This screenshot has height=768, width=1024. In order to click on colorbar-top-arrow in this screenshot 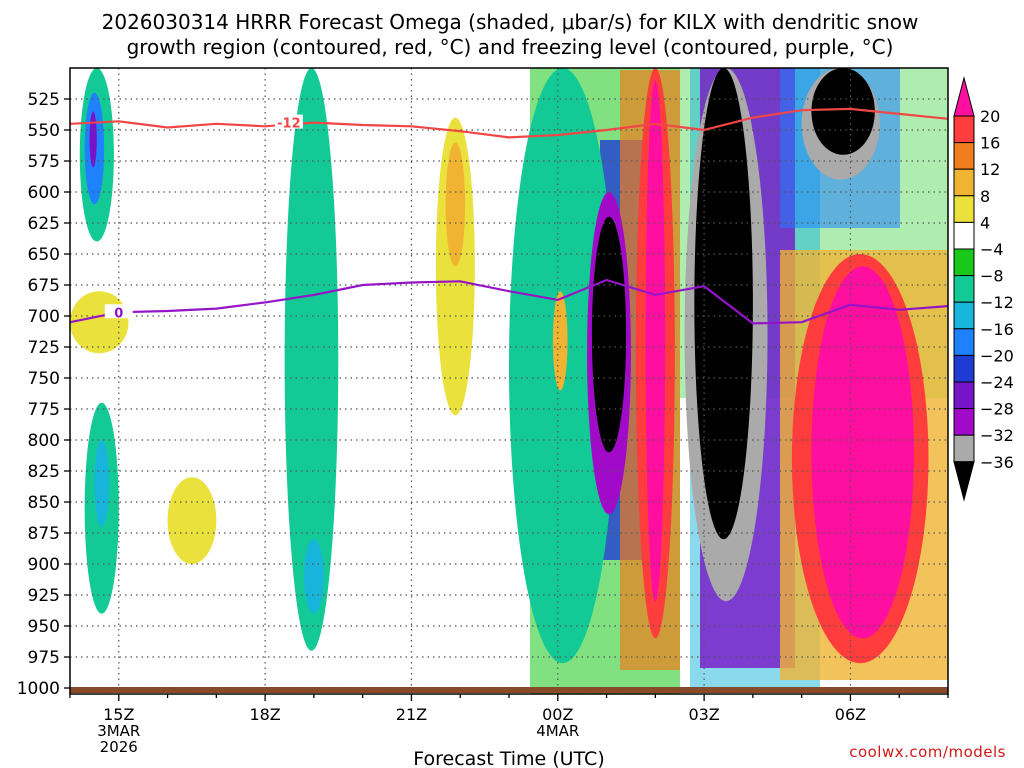, I will do `click(964, 96)`.